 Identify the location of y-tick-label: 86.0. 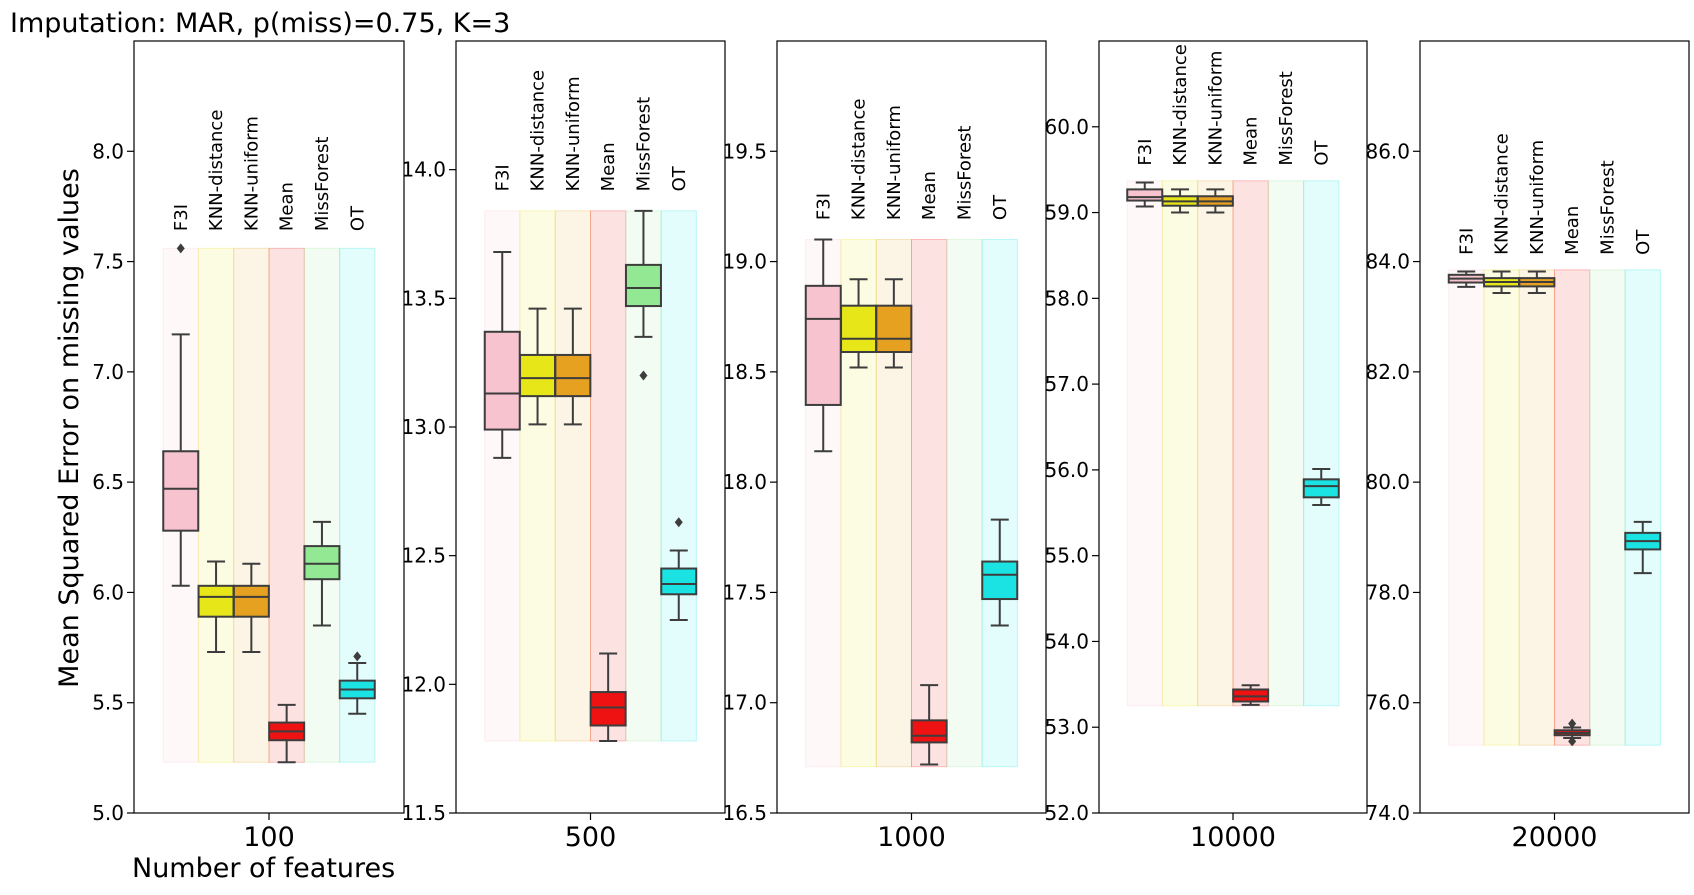
(1387, 151).